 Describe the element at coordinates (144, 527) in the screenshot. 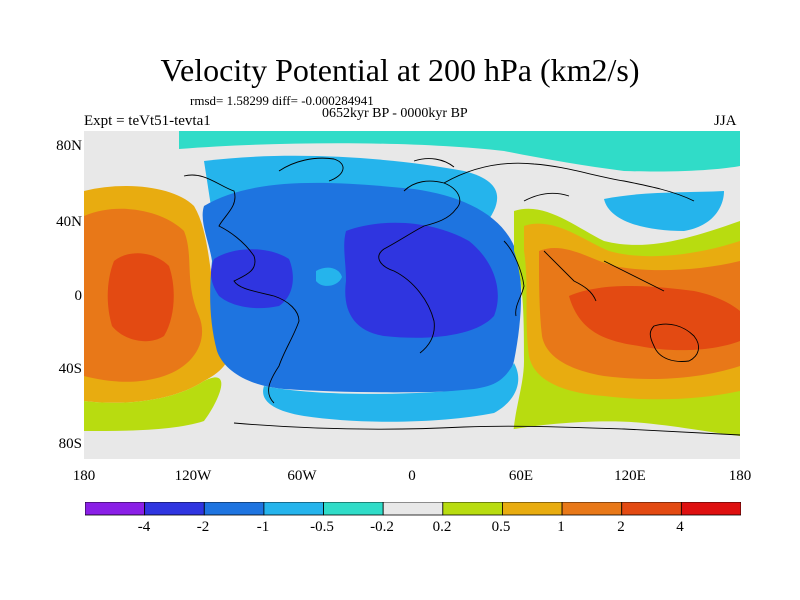

I see `colorbar-label: -4` at that location.